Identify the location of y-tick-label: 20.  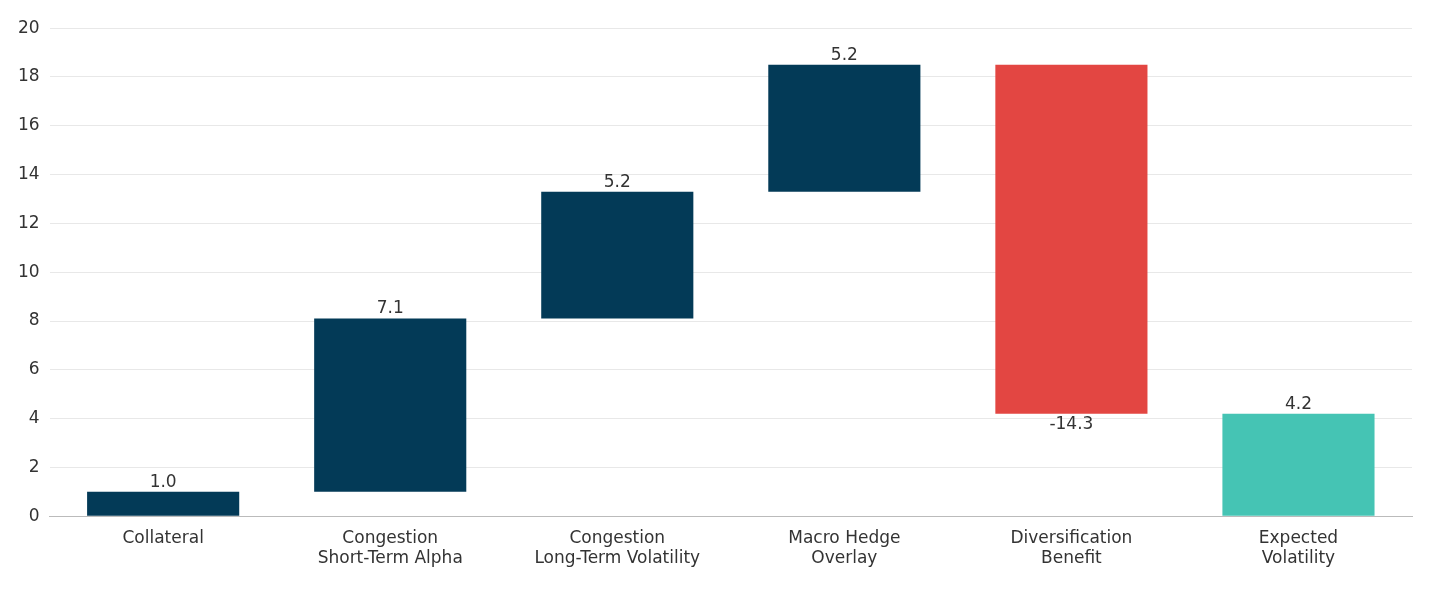
(28, 26).